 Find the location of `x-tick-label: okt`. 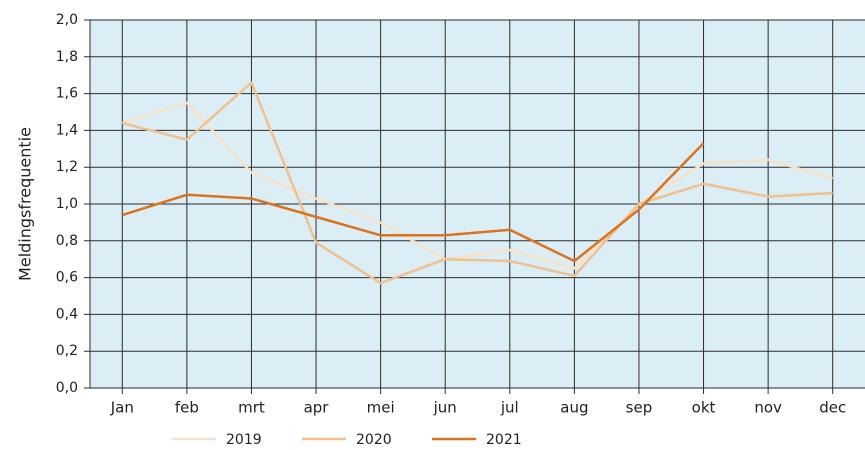

x-tick-label: okt is located at coordinates (704, 408).